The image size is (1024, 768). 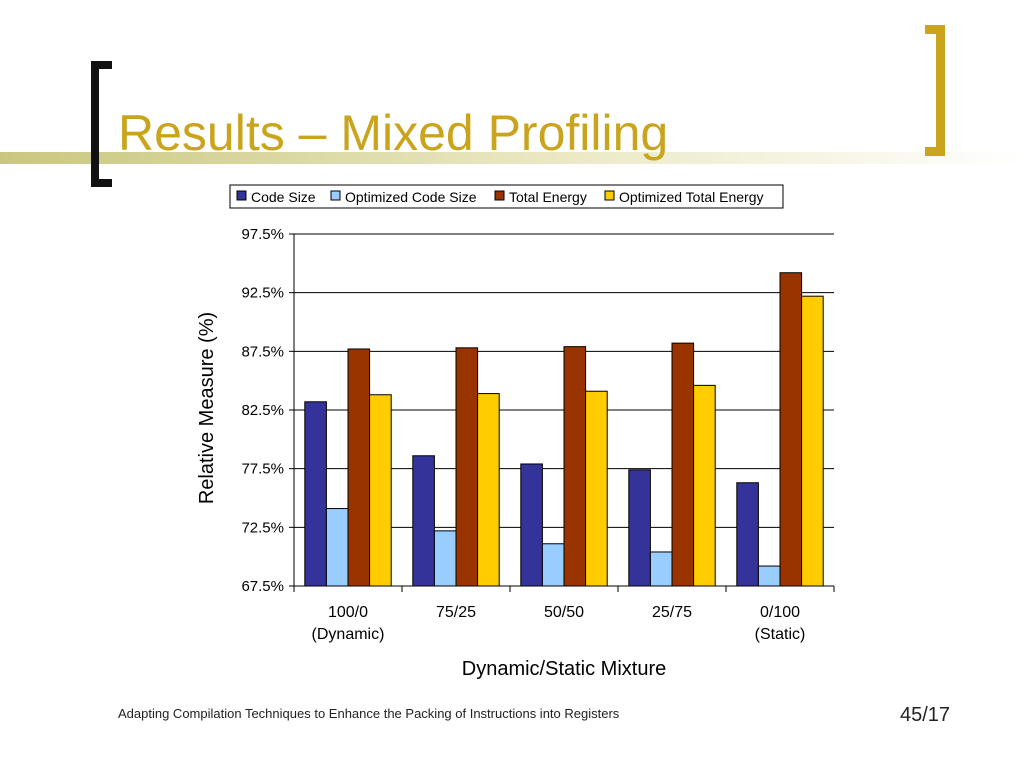 I want to click on legend, so click(x=506, y=196).